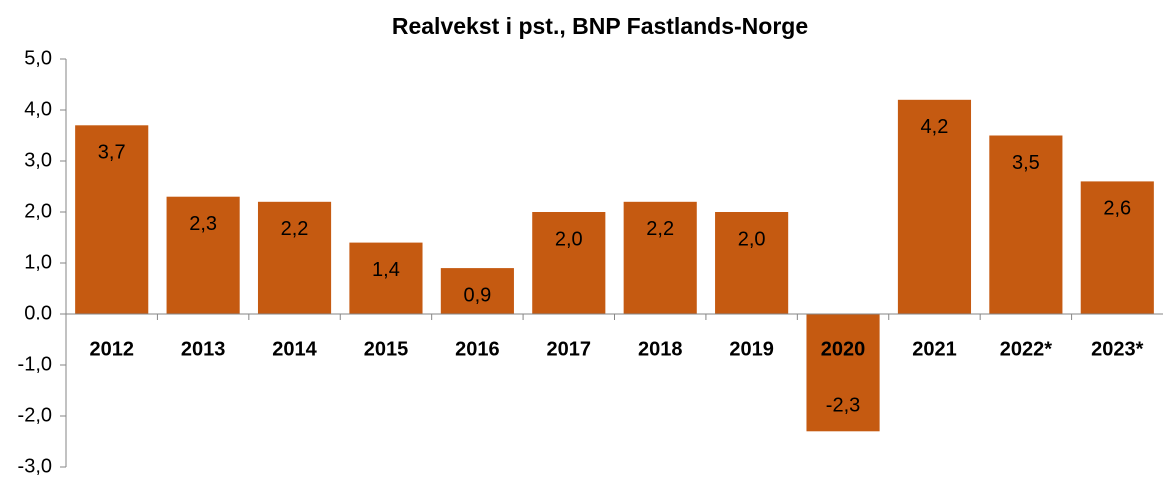  Describe the element at coordinates (1117, 349) in the screenshot. I see `x-tick-label: 2023*` at that location.